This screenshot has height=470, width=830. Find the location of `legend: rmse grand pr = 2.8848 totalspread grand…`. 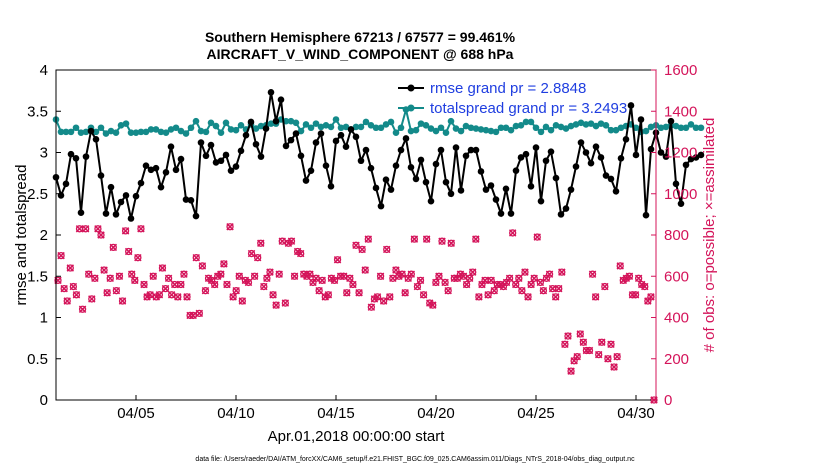

legend: rmse grand pr = 2.8848 totalspread grand… is located at coordinates (512, 98).